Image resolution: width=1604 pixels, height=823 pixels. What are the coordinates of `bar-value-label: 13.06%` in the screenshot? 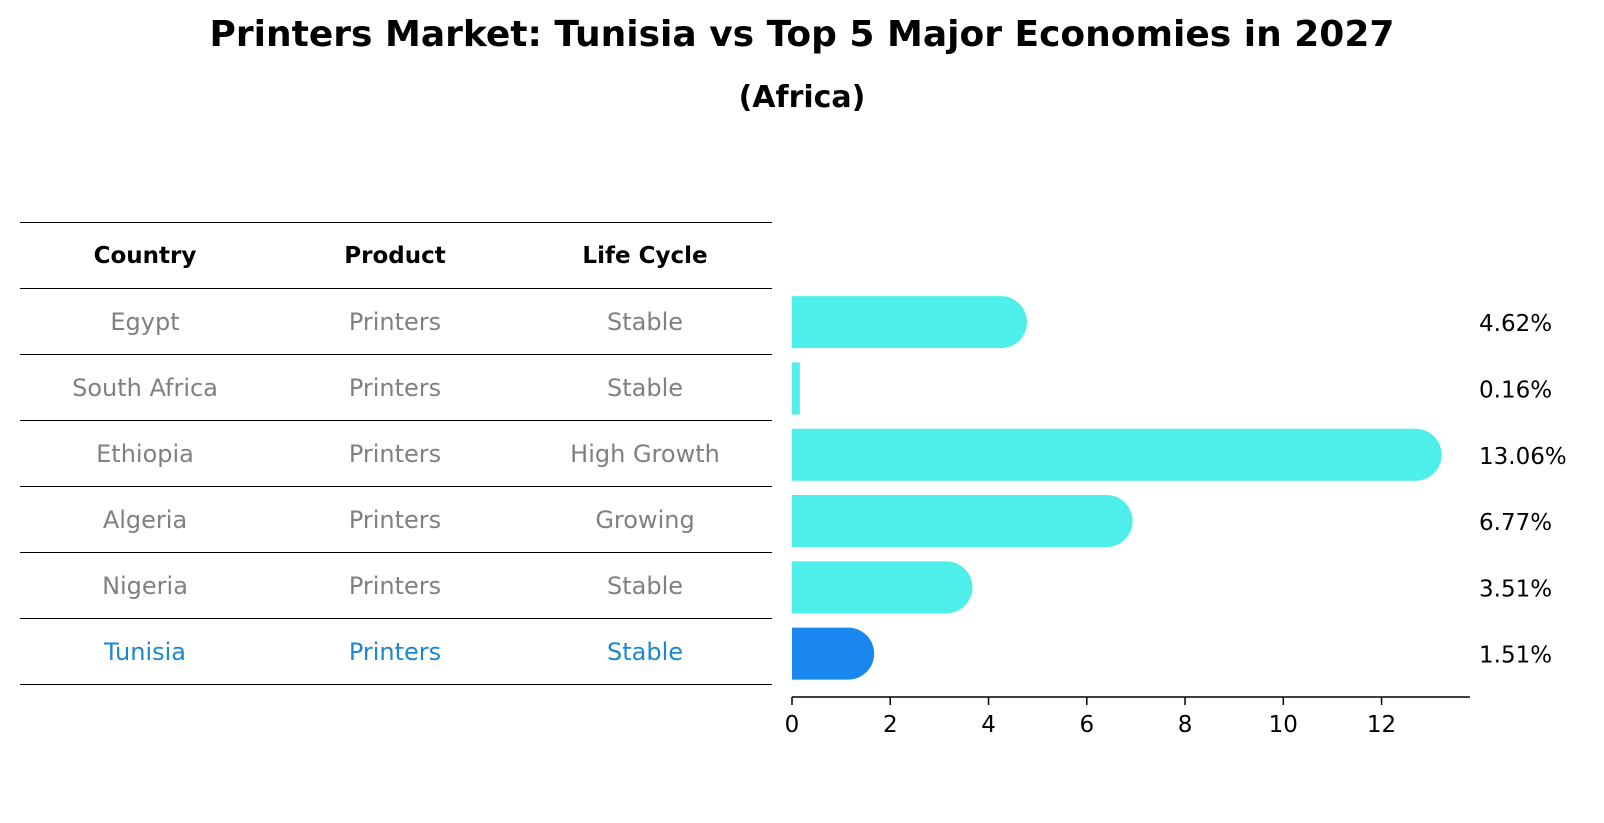 It's located at (1523, 457).